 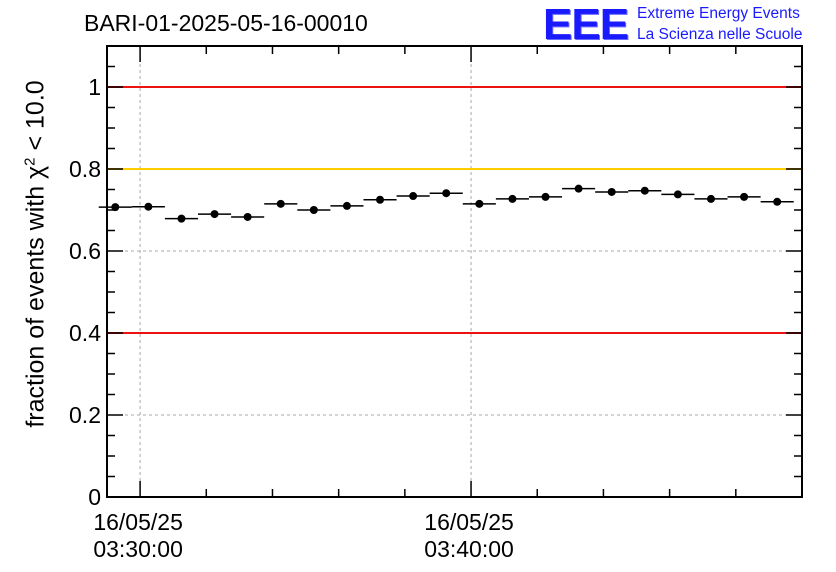 What do you see at coordinates (226, 23) in the screenshot?
I see `chart-title: BARI-01-2025-05-16-00010` at bounding box center [226, 23].